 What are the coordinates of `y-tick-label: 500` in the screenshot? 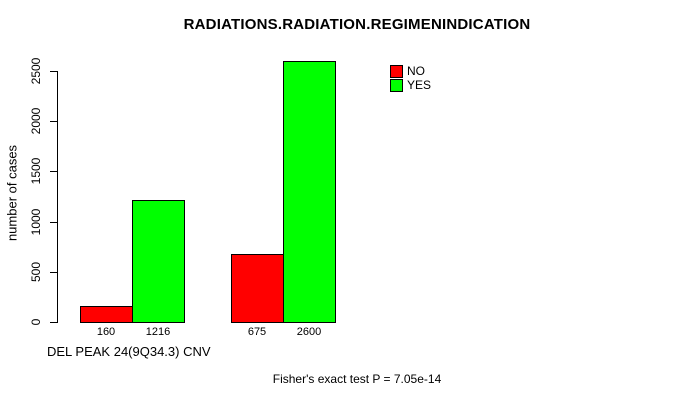 It's located at (36, 272).